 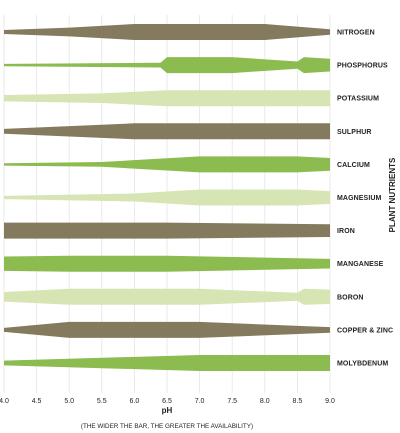 I want to click on nutrient-label: MANGANESE, so click(x=360, y=264).